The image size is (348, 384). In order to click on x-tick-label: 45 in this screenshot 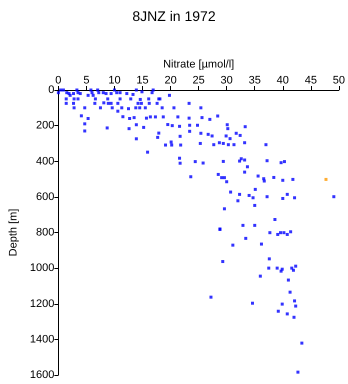, I will do `click(310, 80)`.